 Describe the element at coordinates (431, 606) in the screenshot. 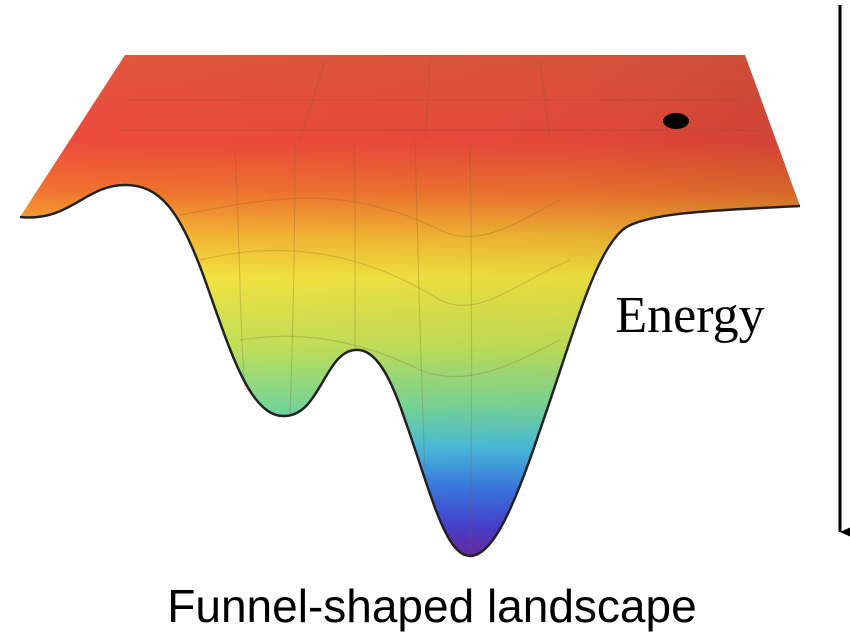

I see `caption: Funnel-shaped landscape` at that location.